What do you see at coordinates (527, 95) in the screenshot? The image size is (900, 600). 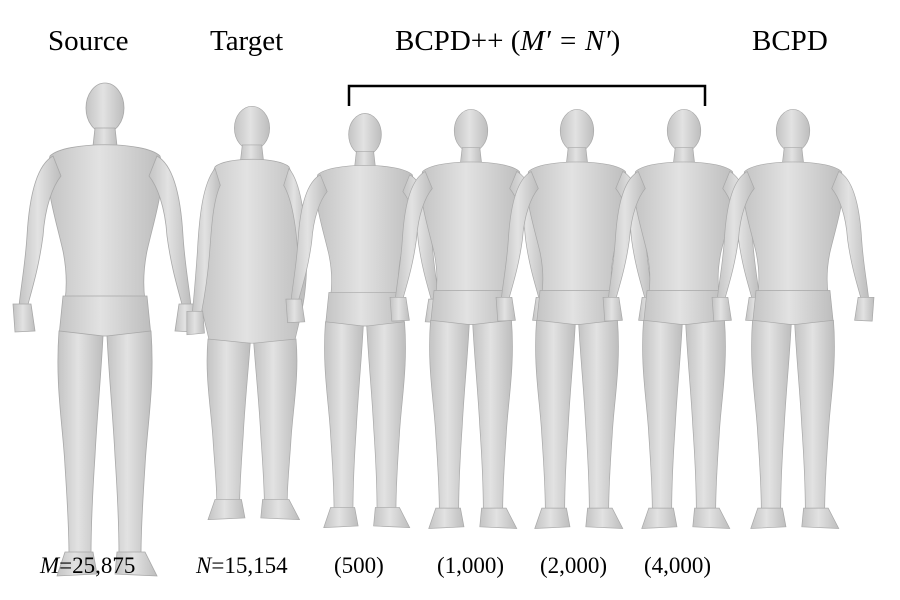 I see `bcpdpp-bracket` at bounding box center [527, 95].